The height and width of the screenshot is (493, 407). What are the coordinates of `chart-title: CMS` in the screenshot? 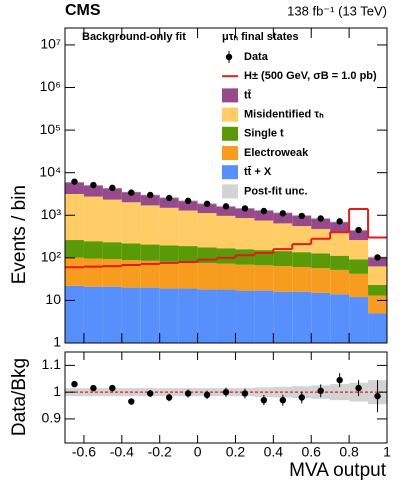 It's located at (83, 10).